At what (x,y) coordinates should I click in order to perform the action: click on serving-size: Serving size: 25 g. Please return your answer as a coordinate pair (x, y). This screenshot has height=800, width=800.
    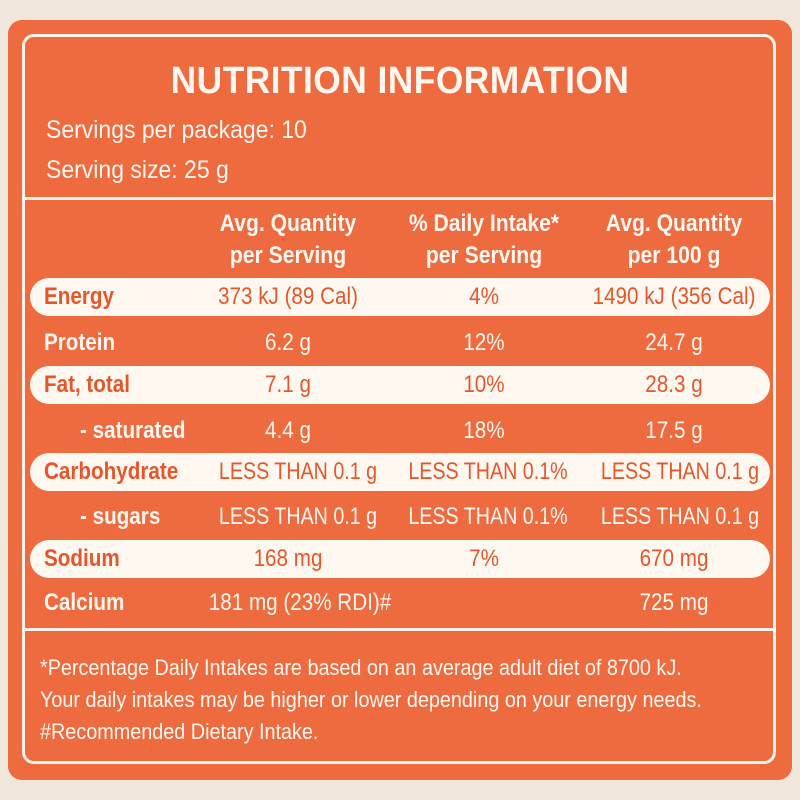
    Looking at the image, I should click on (137, 170).